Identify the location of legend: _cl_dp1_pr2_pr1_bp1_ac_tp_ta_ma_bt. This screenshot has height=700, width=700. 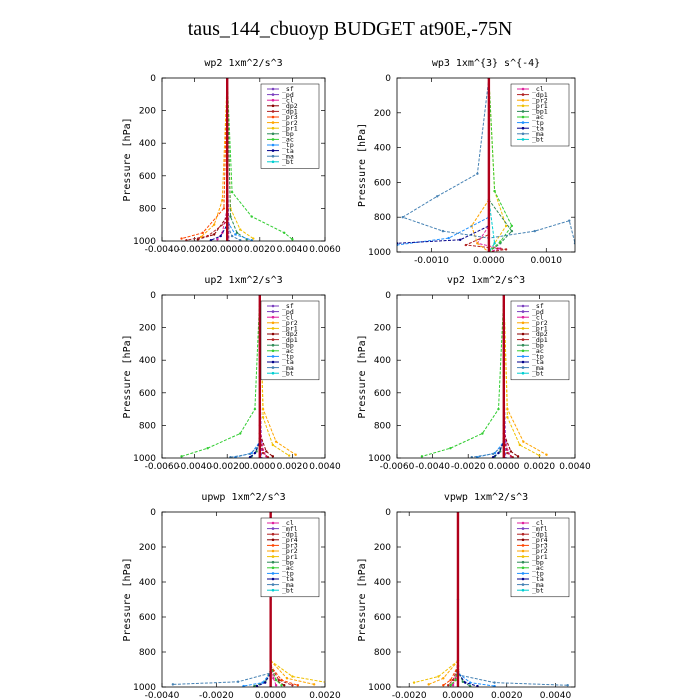
(540, 115).